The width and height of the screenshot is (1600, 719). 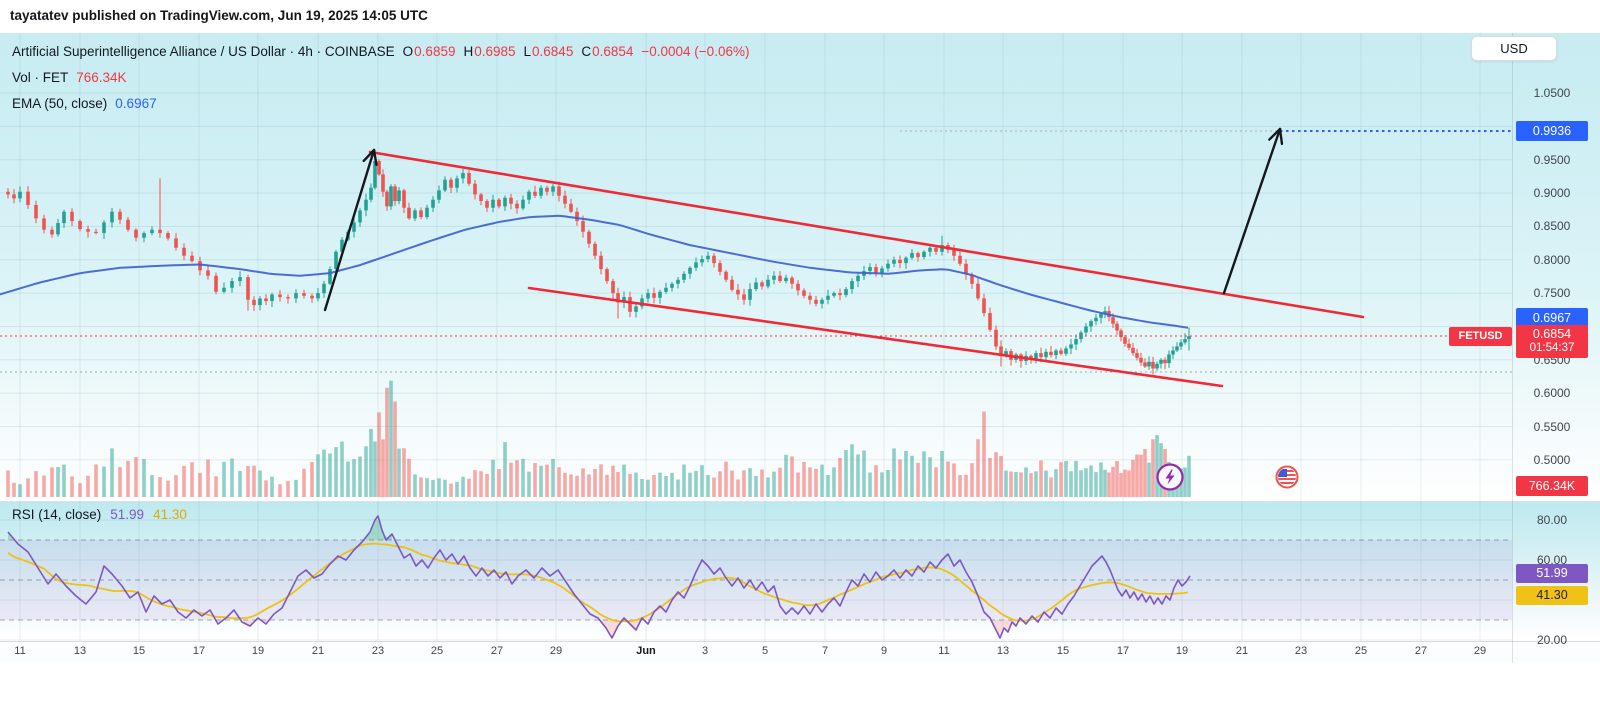 I want to click on high-value: H 0.6985, so click(x=489, y=51).